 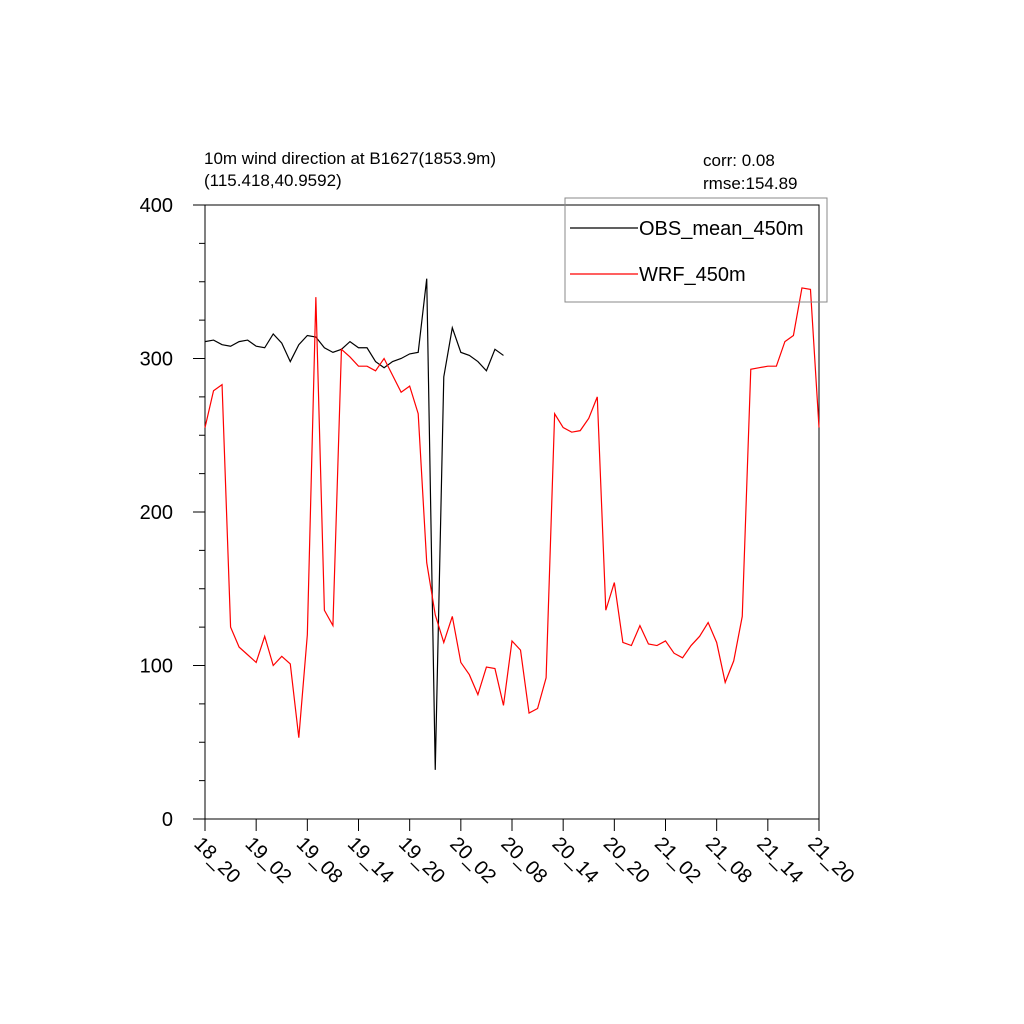 I want to click on data-line, so click(x=354, y=524).